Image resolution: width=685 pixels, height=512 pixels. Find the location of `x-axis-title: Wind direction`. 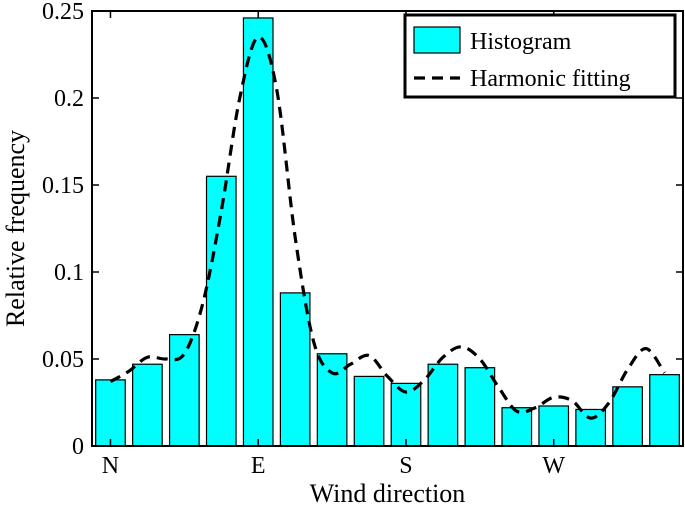

x-axis-title: Wind direction is located at coordinates (388, 493).